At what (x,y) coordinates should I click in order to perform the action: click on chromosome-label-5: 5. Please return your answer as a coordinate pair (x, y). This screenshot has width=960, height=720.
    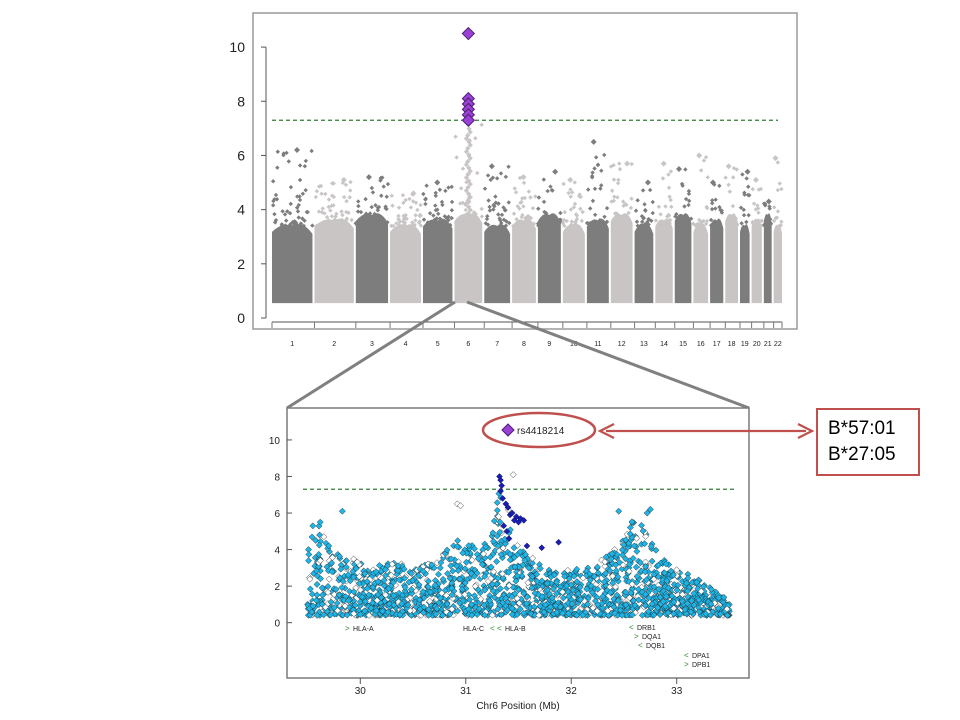
    Looking at the image, I should click on (438, 344).